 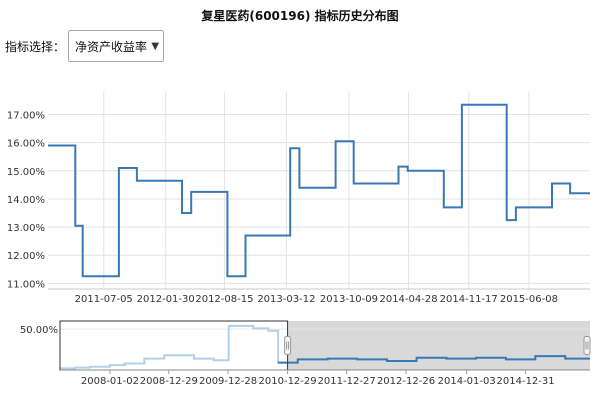 I want to click on main-x-tick-label: 2015-06-08, so click(x=529, y=299).